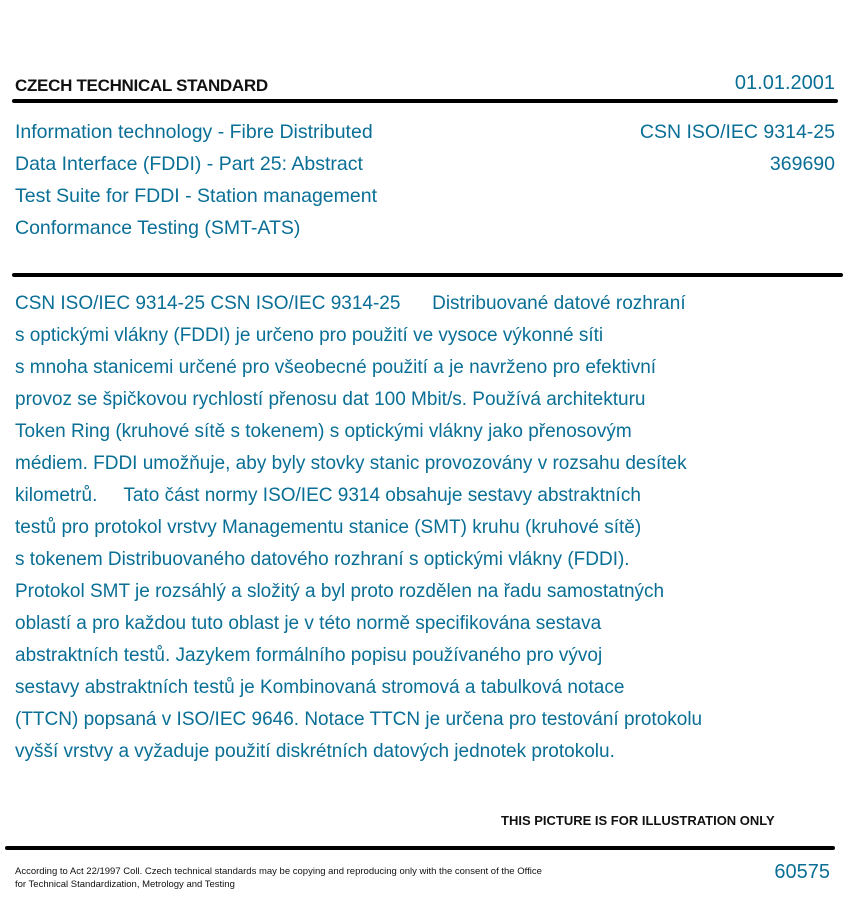  What do you see at coordinates (638, 820) in the screenshot?
I see `illustration-note: THIS PICTURE IS FOR ILLUSTRATION ONLY` at bounding box center [638, 820].